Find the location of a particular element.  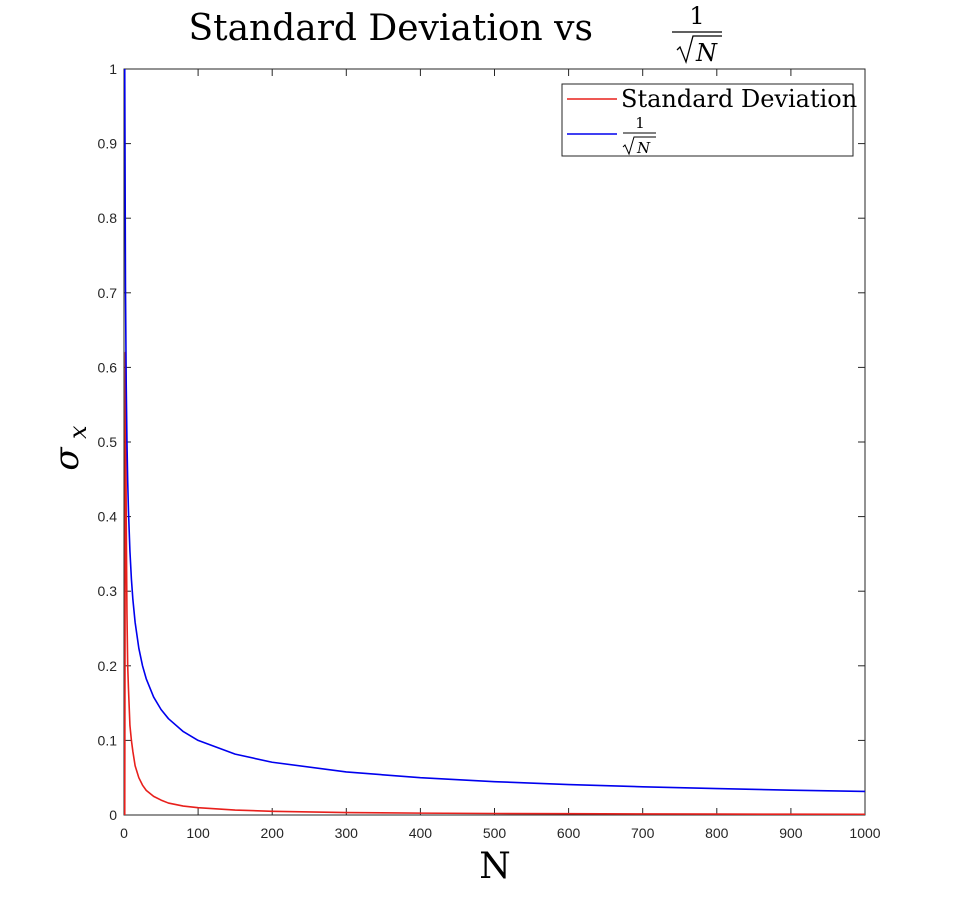

y-tick-label: 0.6 is located at coordinates (108, 367).